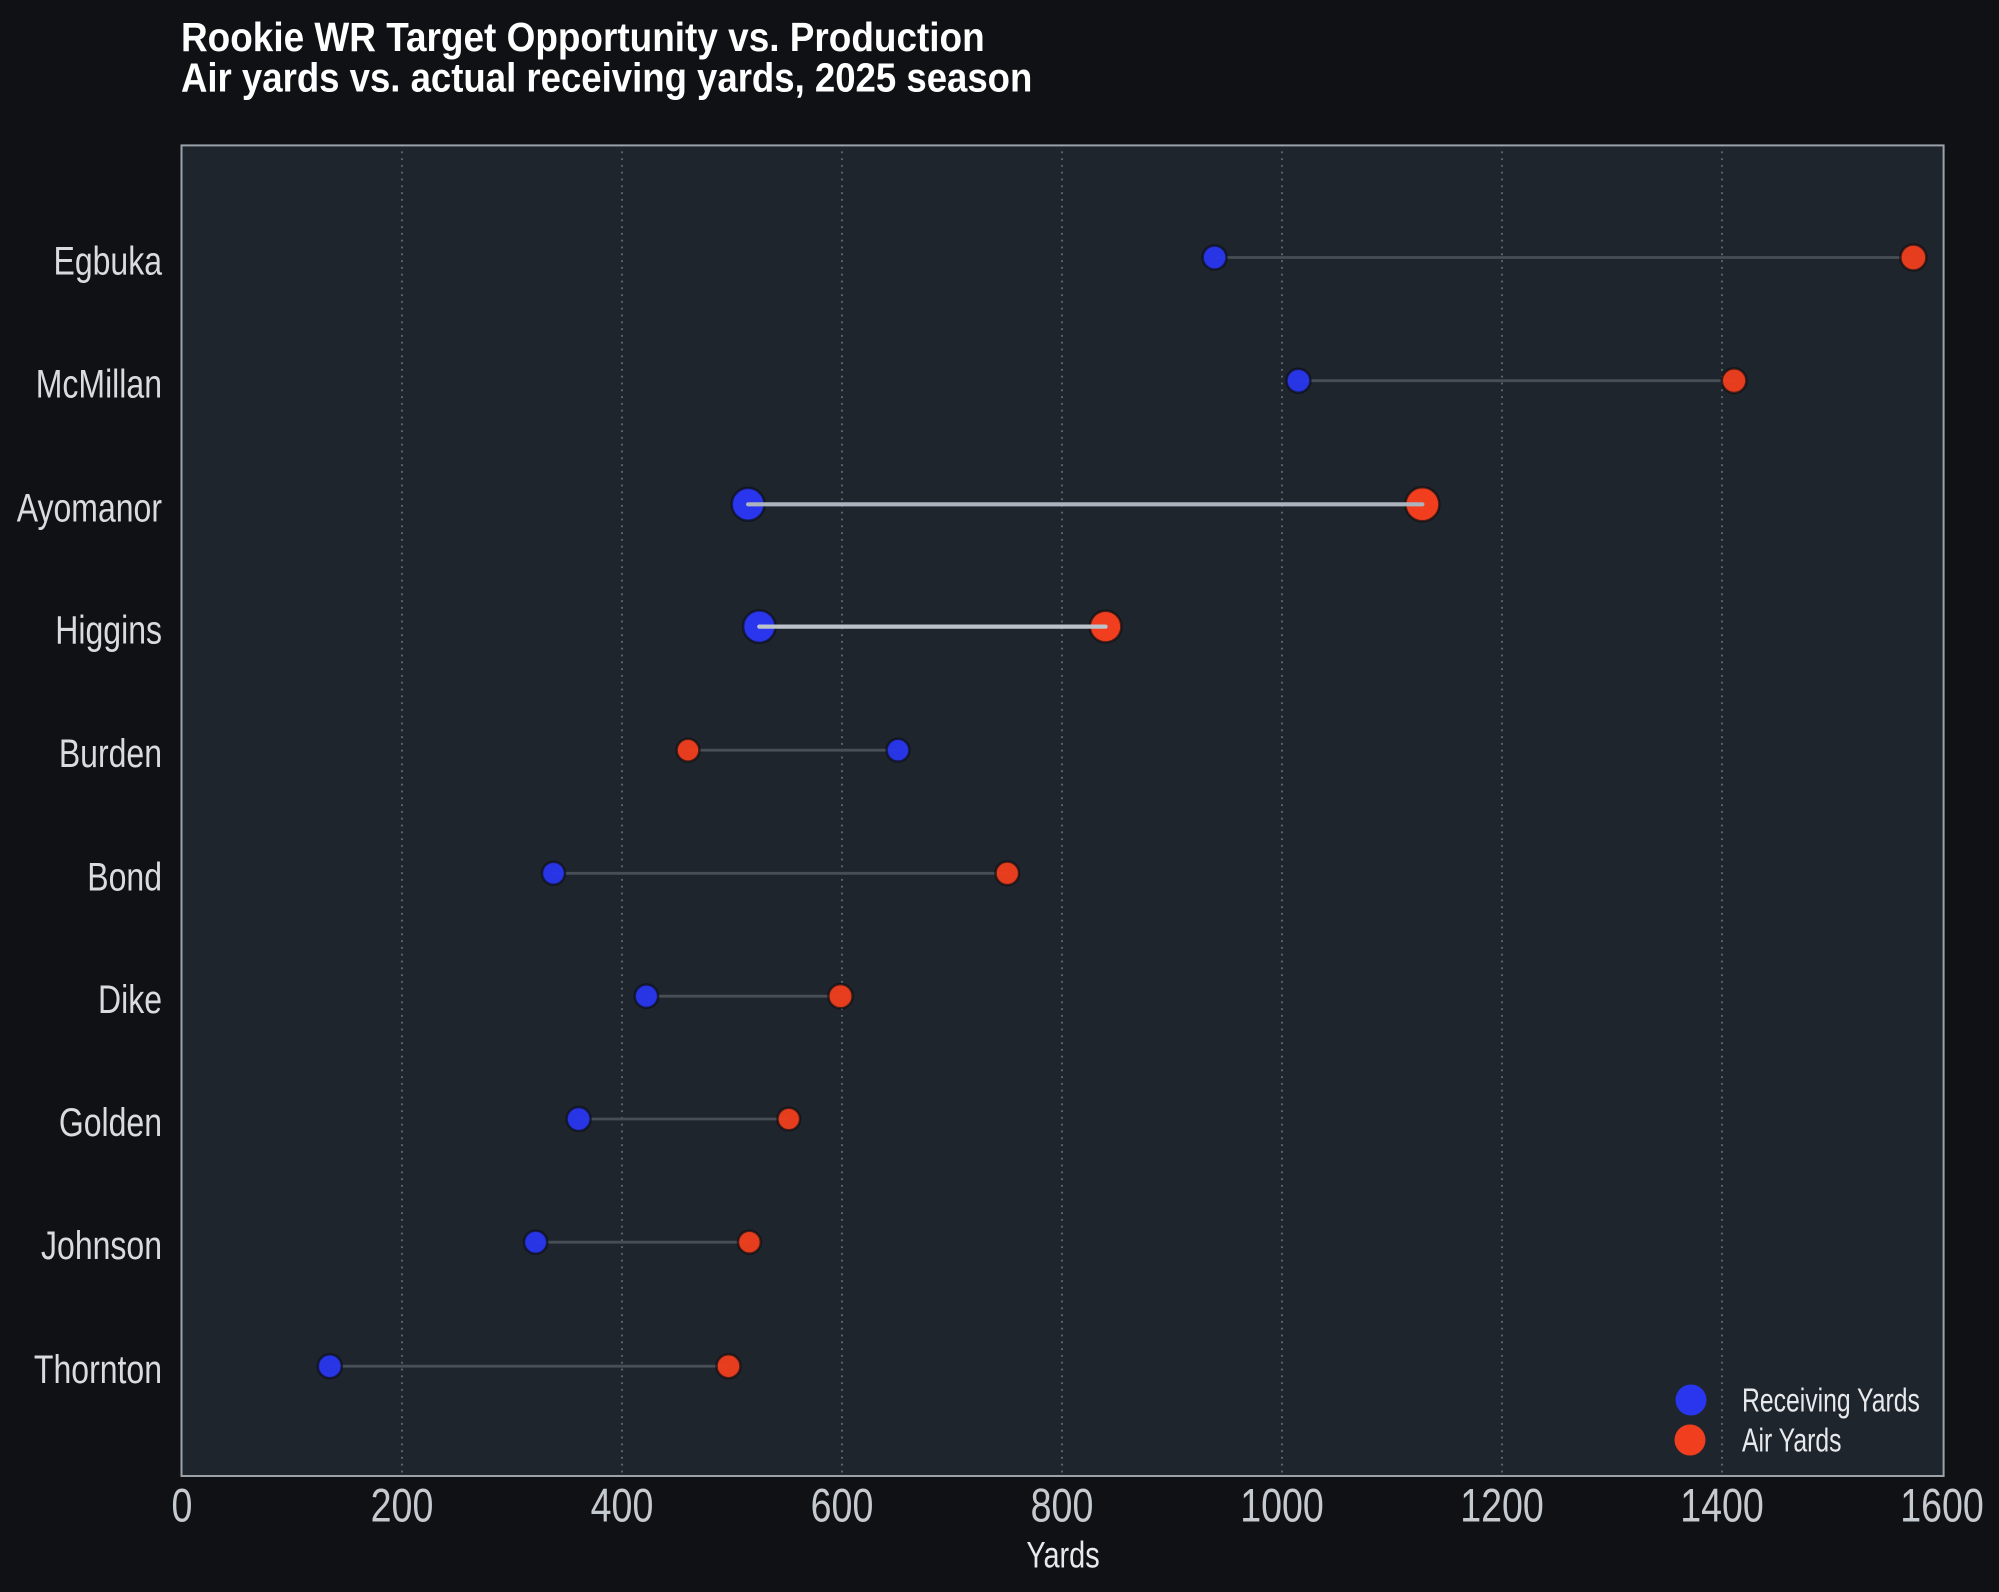  I want to click on svg-text: Johnson, so click(101, 1245).